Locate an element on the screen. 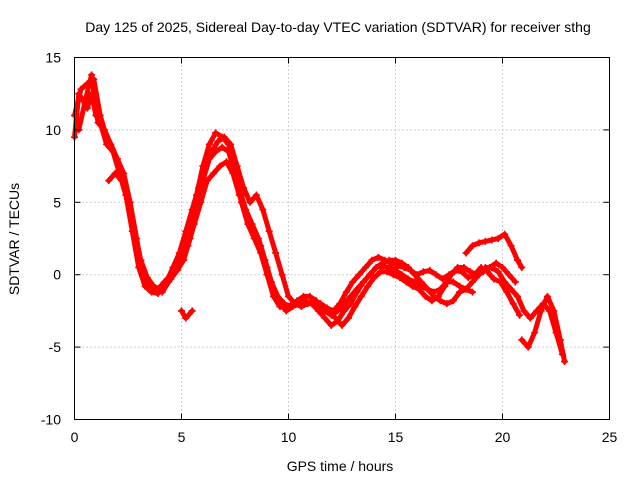 Image resolution: width=640 pixels, height=480 pixels. x-tick-label: 15 is located at coordinates (396, 437).